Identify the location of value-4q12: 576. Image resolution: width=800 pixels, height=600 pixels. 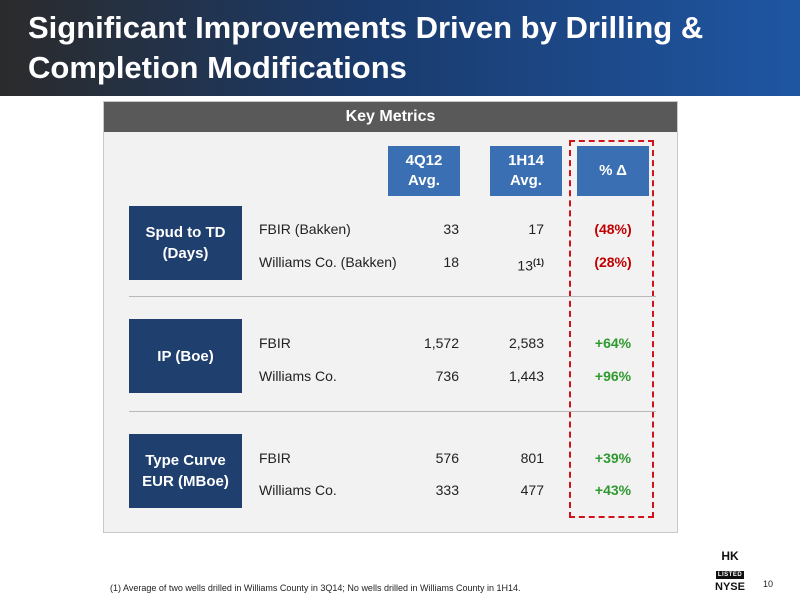
(447, 458).